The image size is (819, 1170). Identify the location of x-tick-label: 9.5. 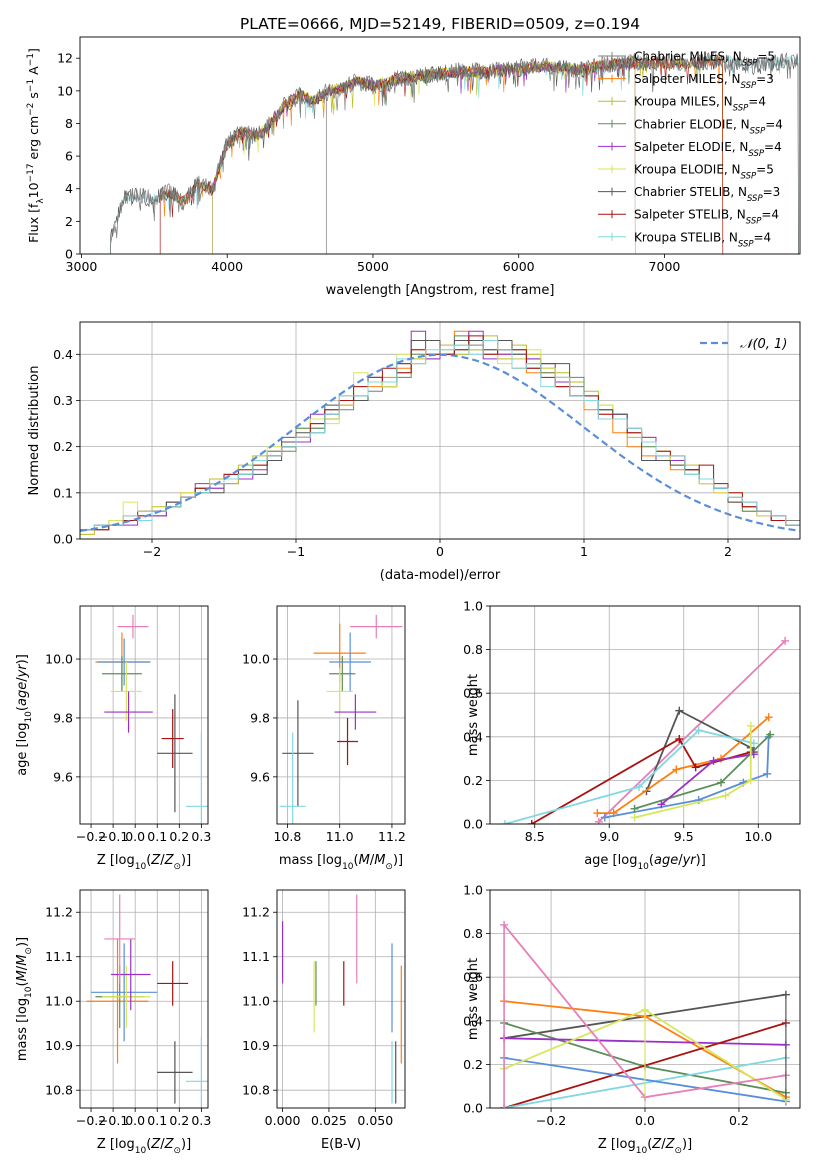
(684, 836).